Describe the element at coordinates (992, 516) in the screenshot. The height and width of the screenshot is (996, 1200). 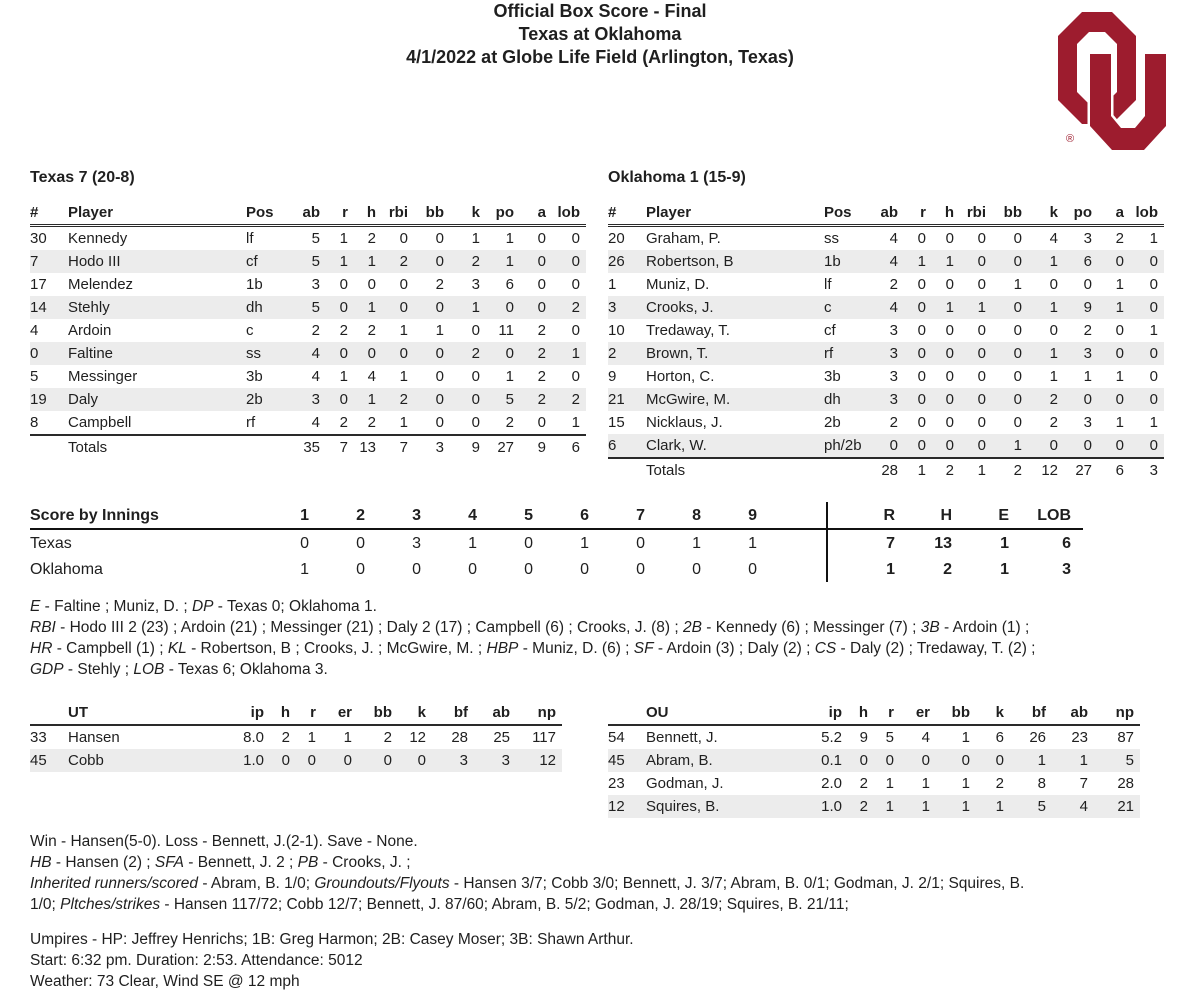
I see `table-cell: E` at that location.